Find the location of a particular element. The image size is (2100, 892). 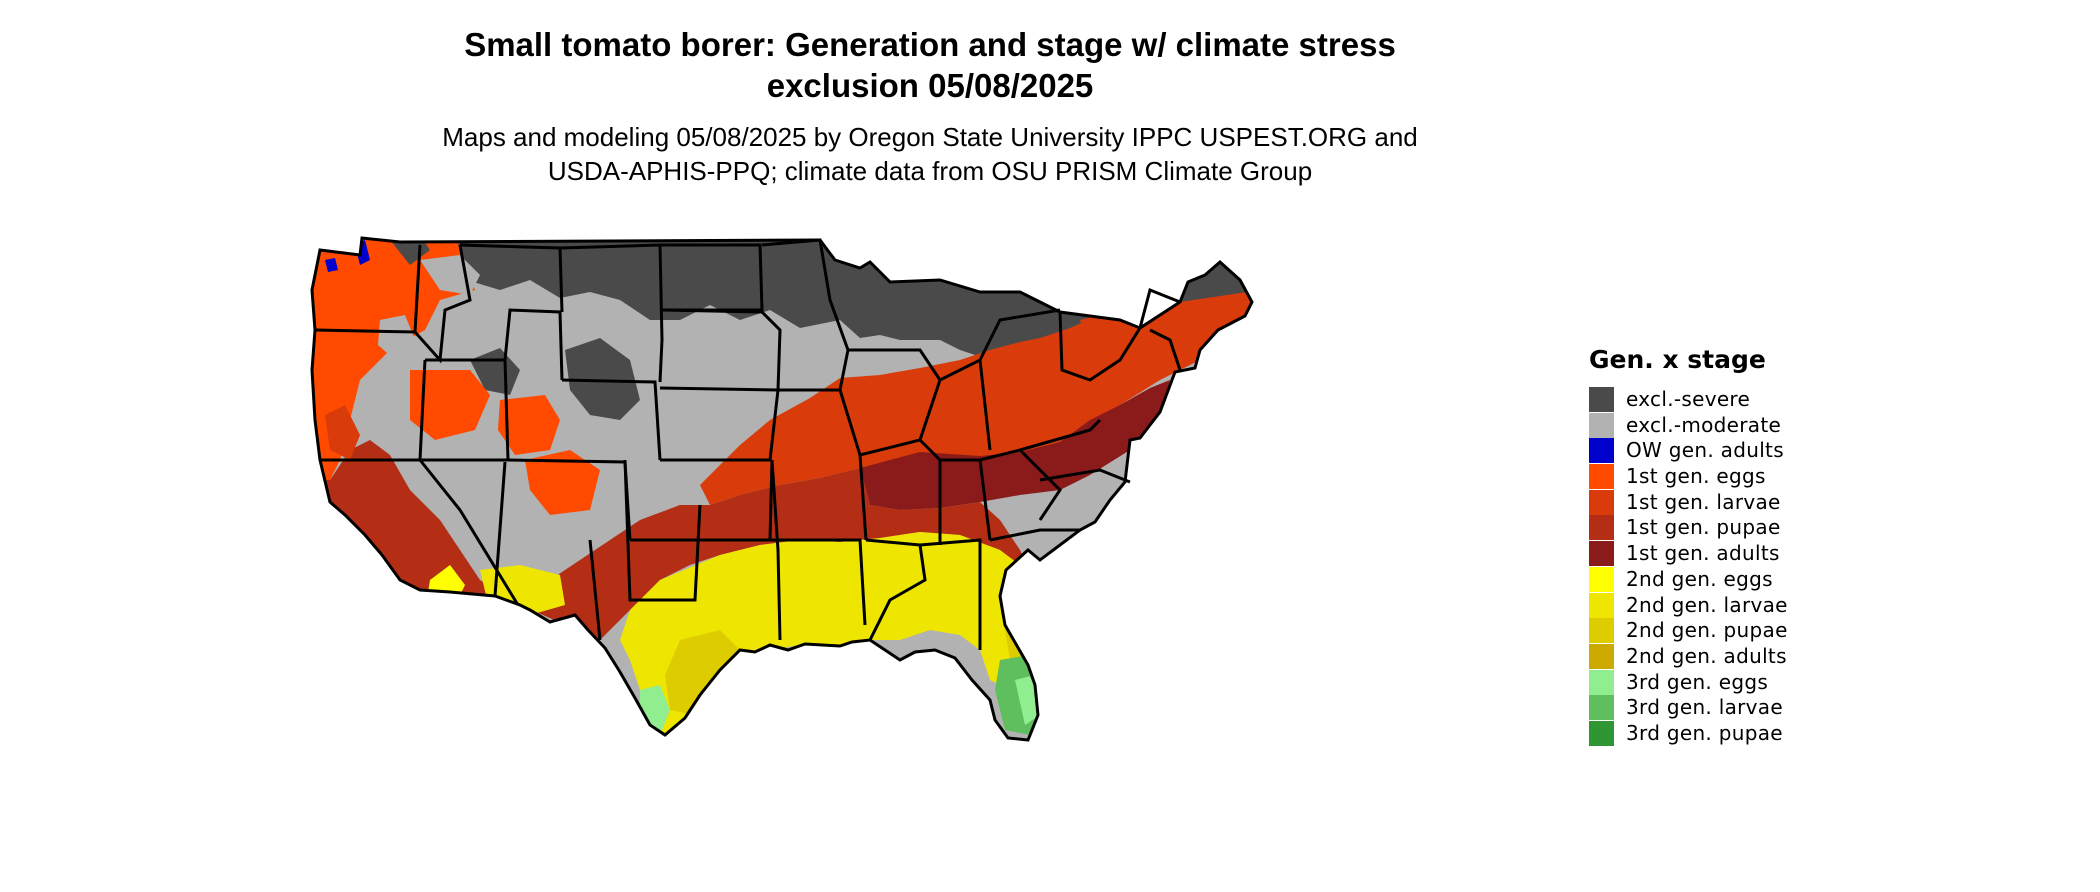

legend-item: 1st gen. eggs is located at coordinates (1749, 477).